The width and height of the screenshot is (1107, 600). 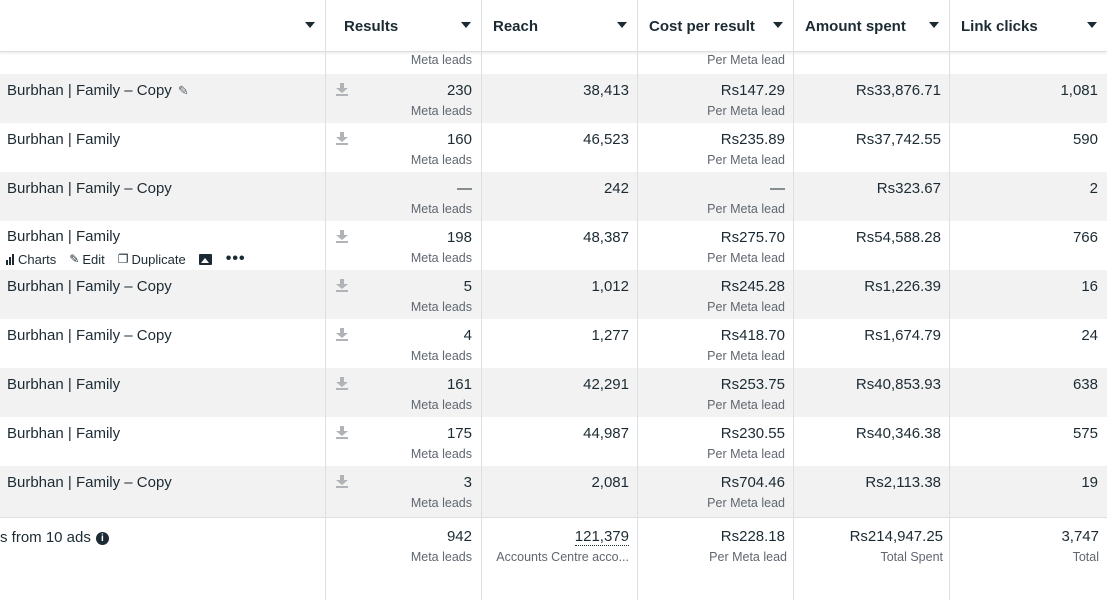 What do you see at coordinates (606, 90) in the screenshot?
I see `reach-value: 38,413` at bounding box center [606, 90].